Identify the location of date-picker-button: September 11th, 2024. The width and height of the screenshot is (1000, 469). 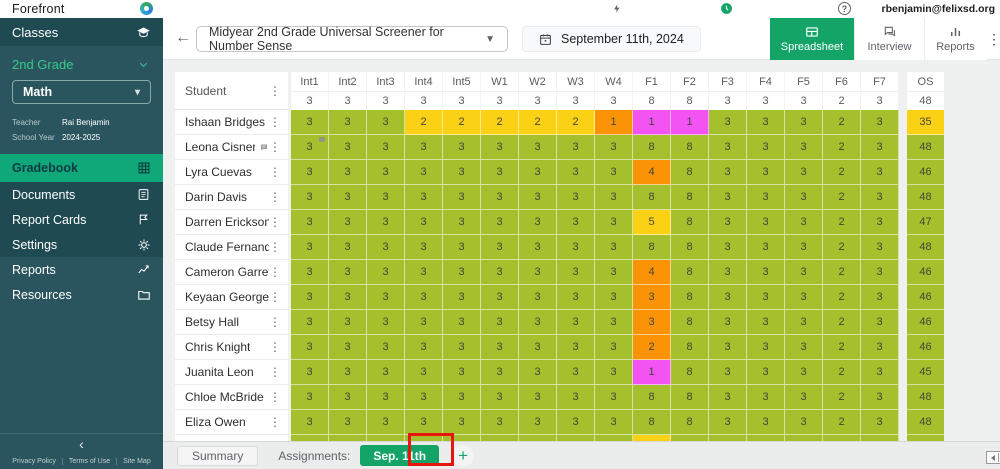
(611, 39).